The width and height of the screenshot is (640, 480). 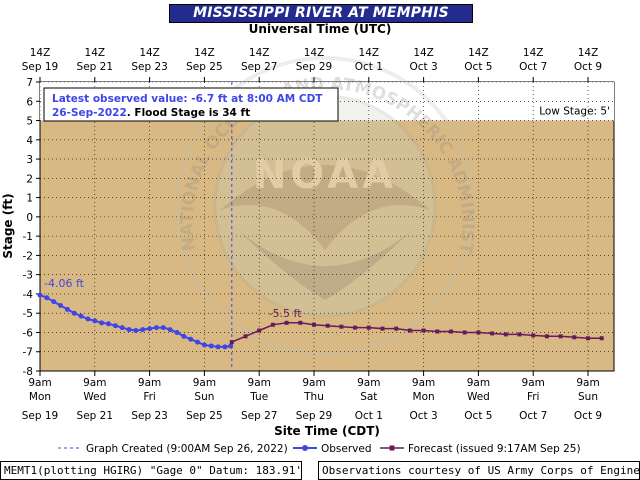 I want to click on top-tick-date: Oct 7, so click(x=533, y=67).